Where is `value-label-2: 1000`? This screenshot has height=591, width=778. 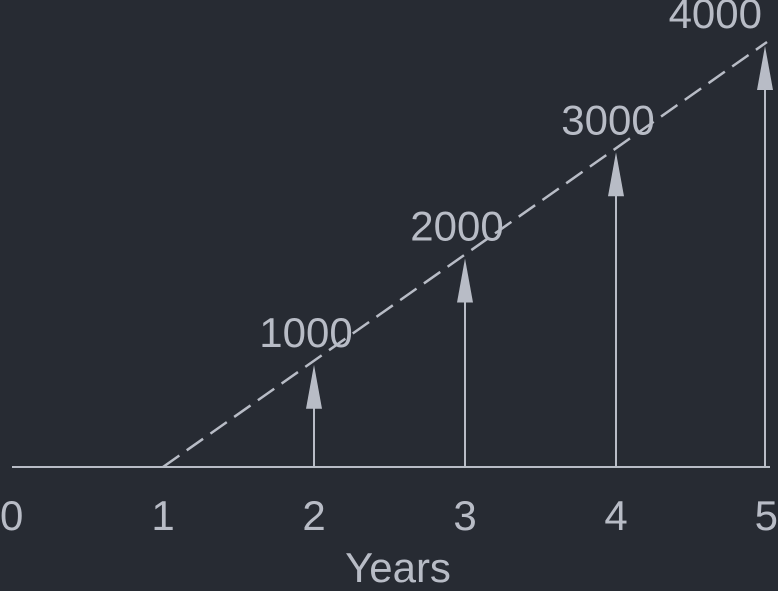
value-label-2: 1000 is located at coordinates (305, 332).